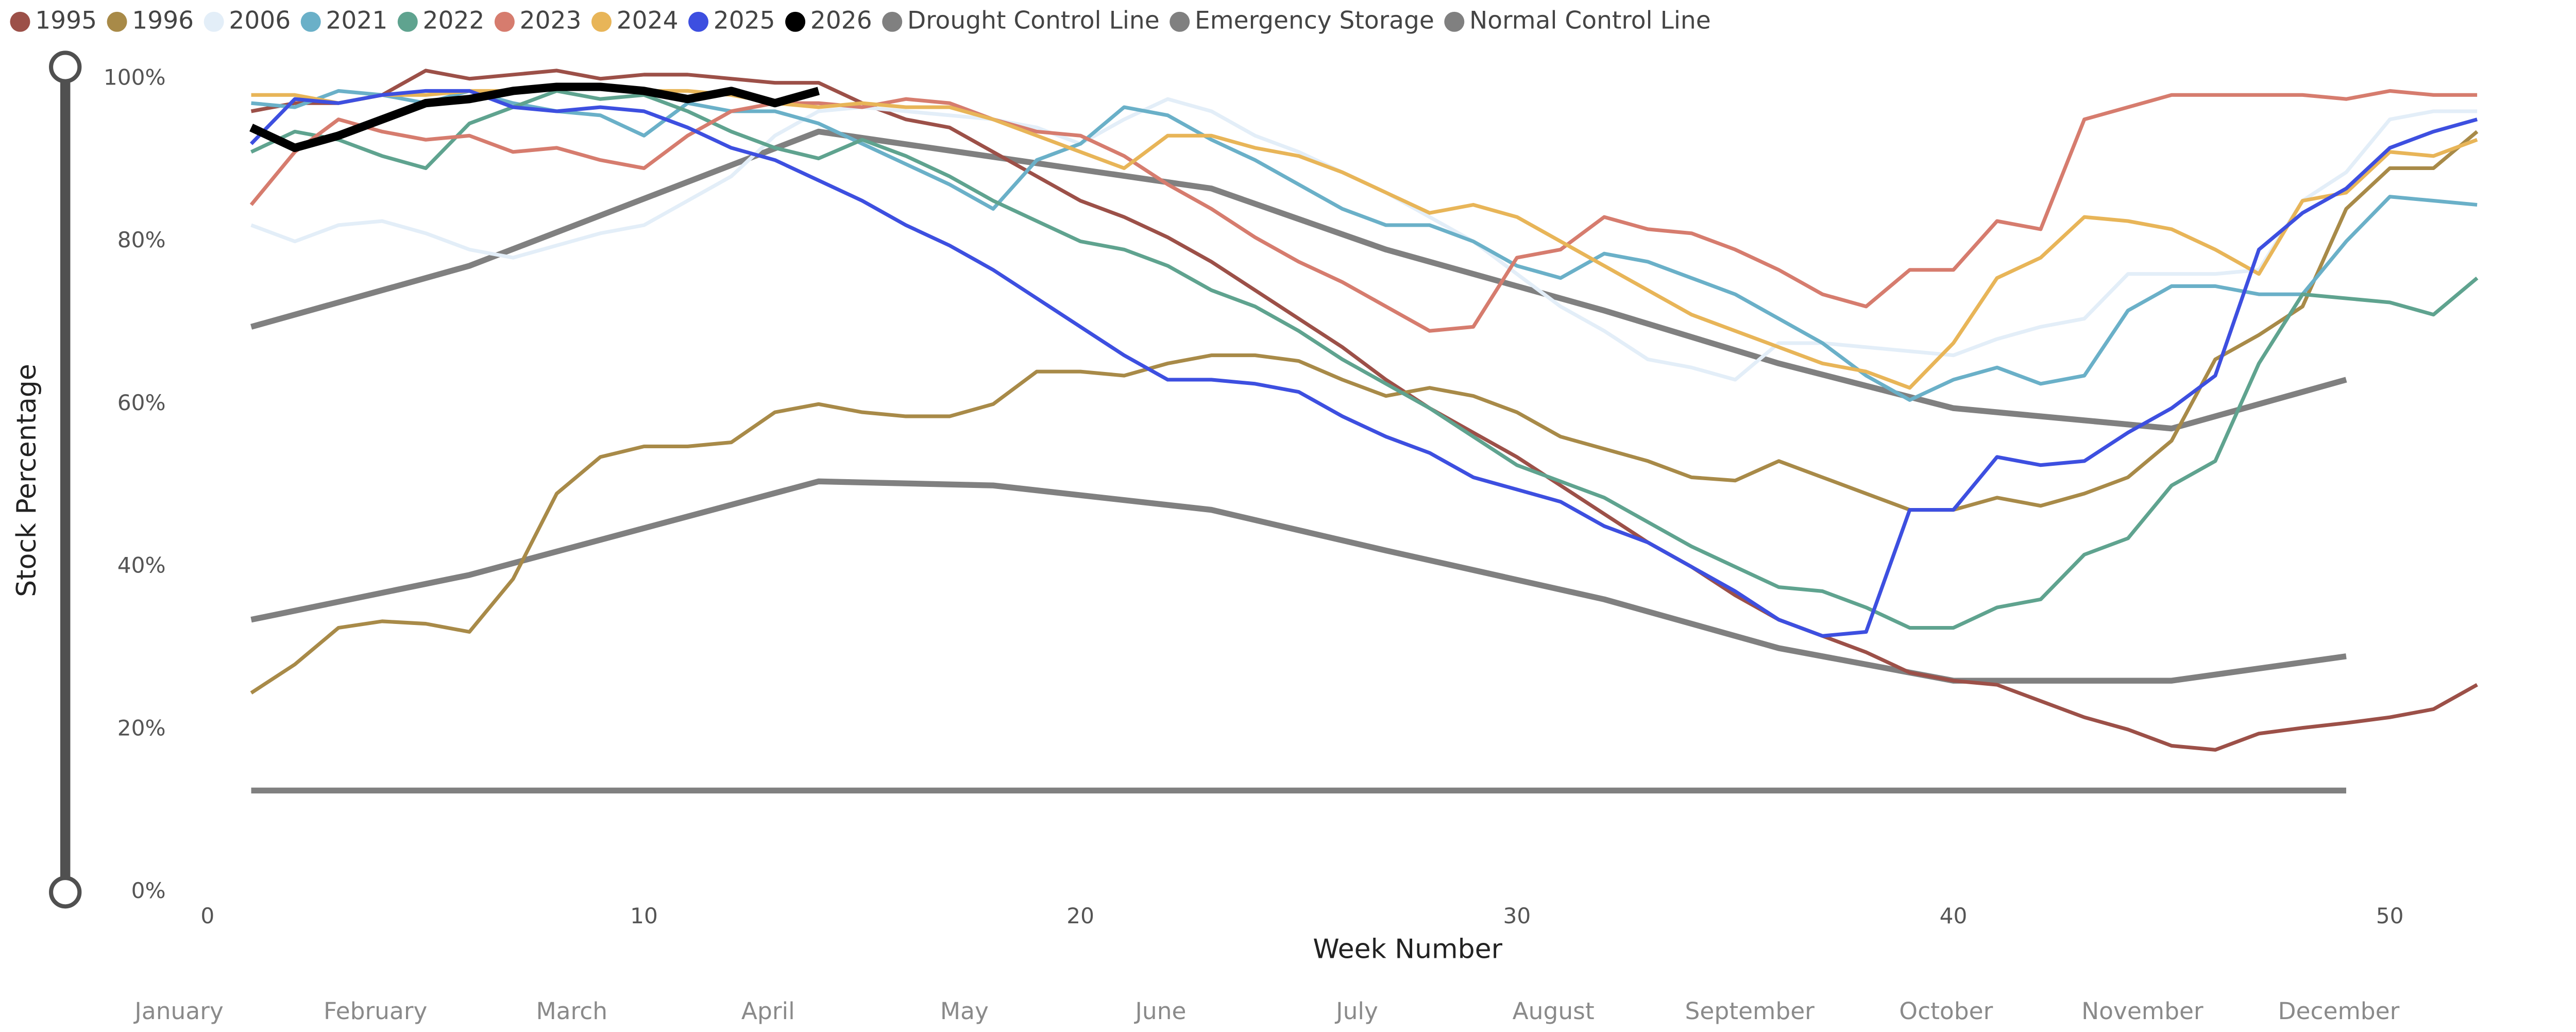 The height and width of the screenshot is (1032, 2576). I want to click on legend-item: Normal Control Line, so click(1577, 20).